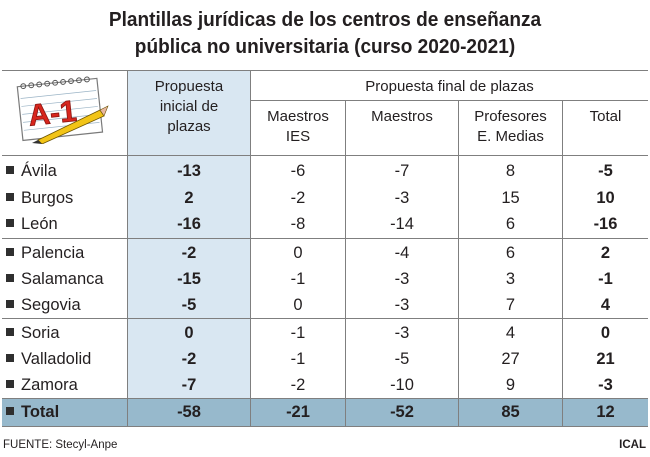 The image size is (650, 457). What do you see at coordinates (510, 359) in the screenshot?
I see `profesores-value: 27` at bounding box center [510, 359].